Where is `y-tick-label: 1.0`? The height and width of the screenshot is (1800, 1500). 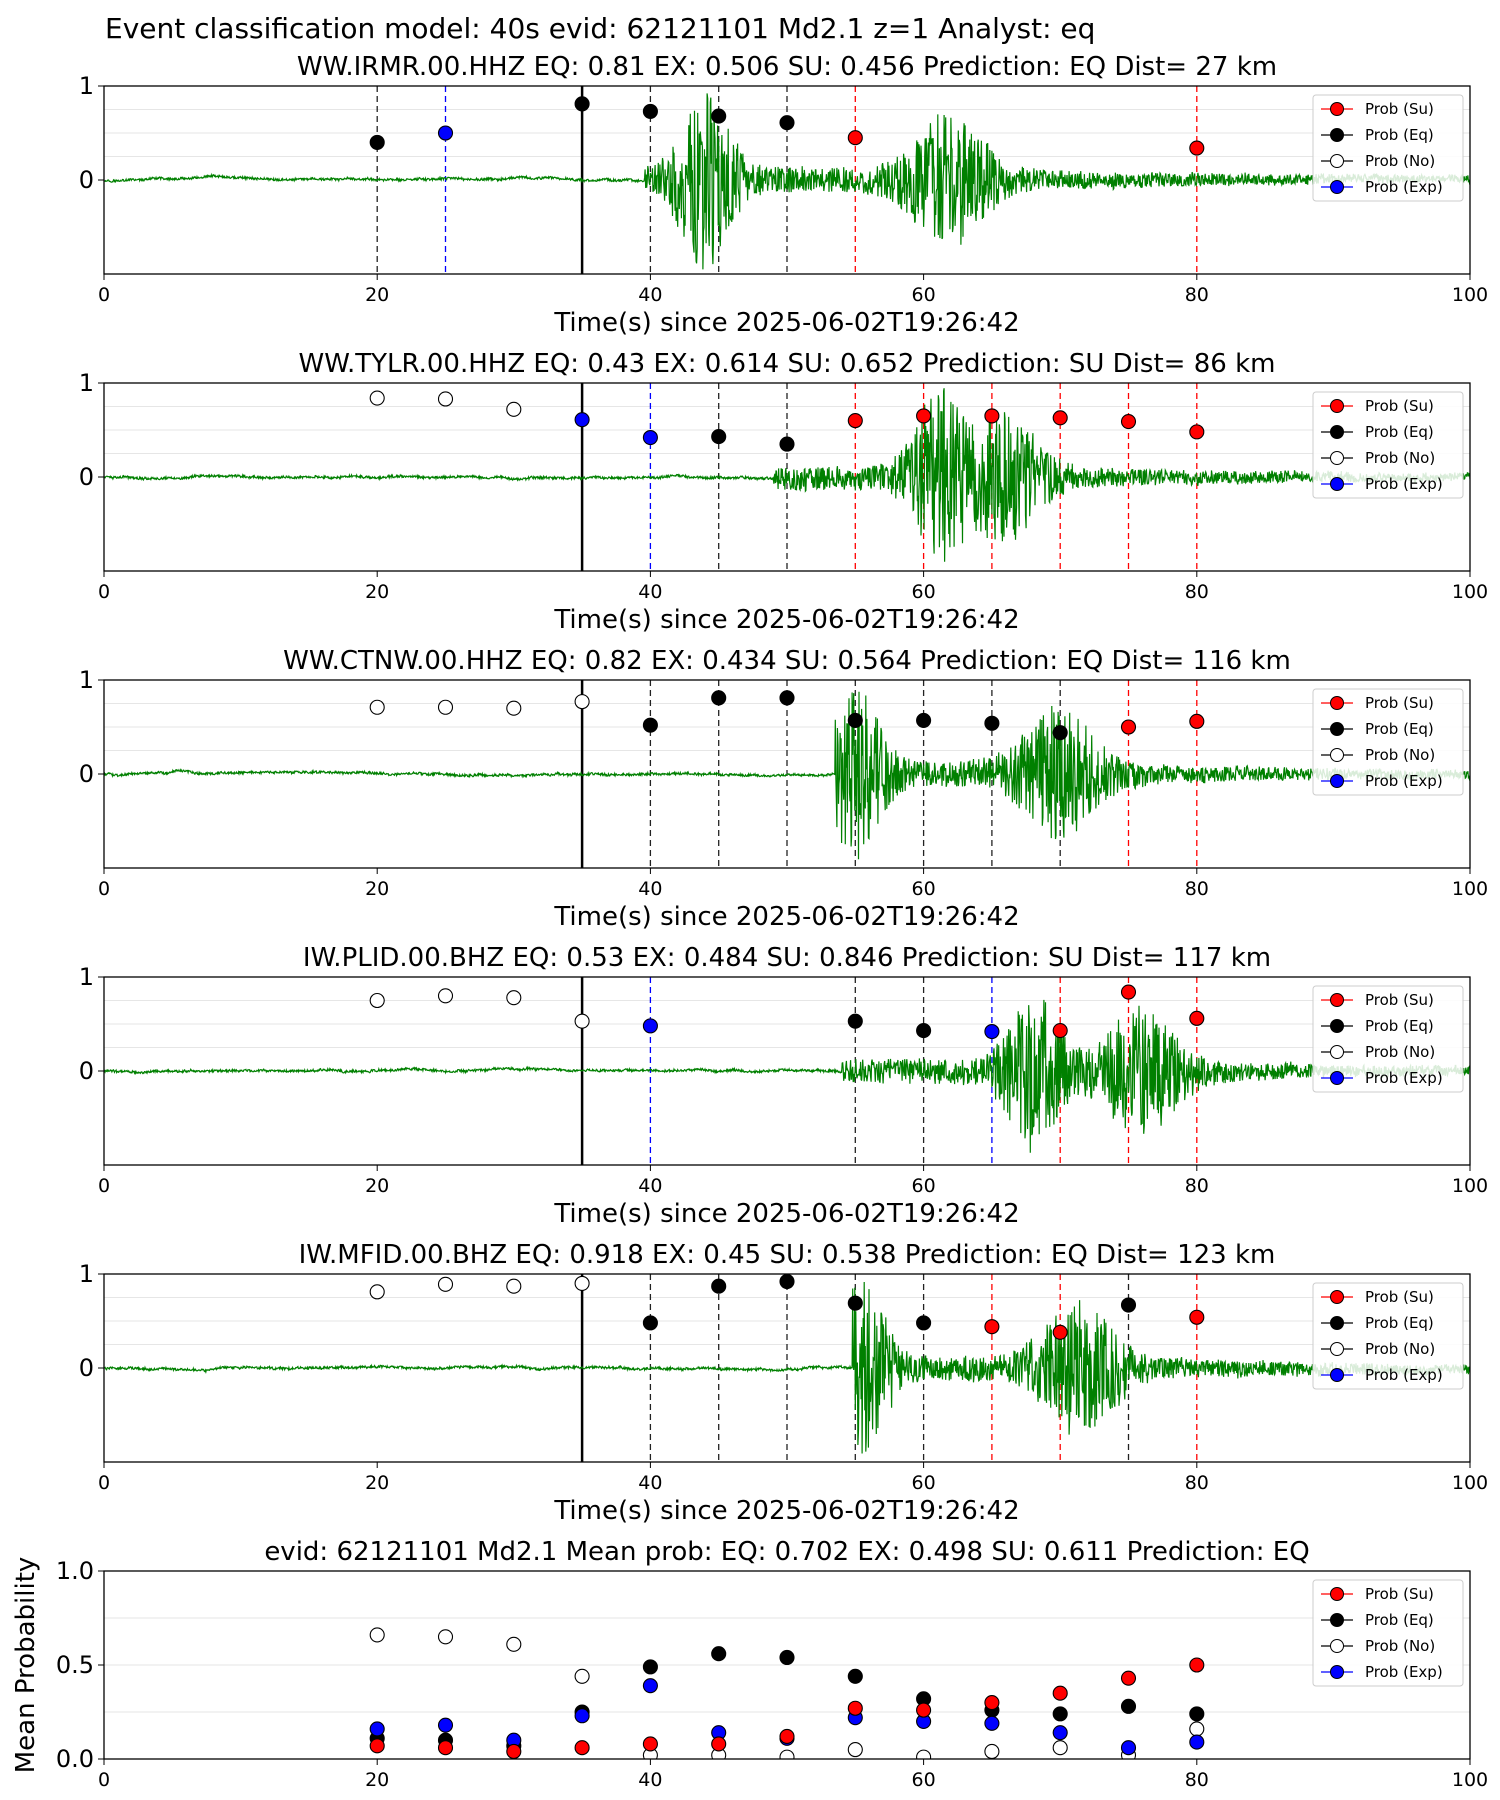 y-tick-label: 1.0 is located at coordinates (75, 1571).